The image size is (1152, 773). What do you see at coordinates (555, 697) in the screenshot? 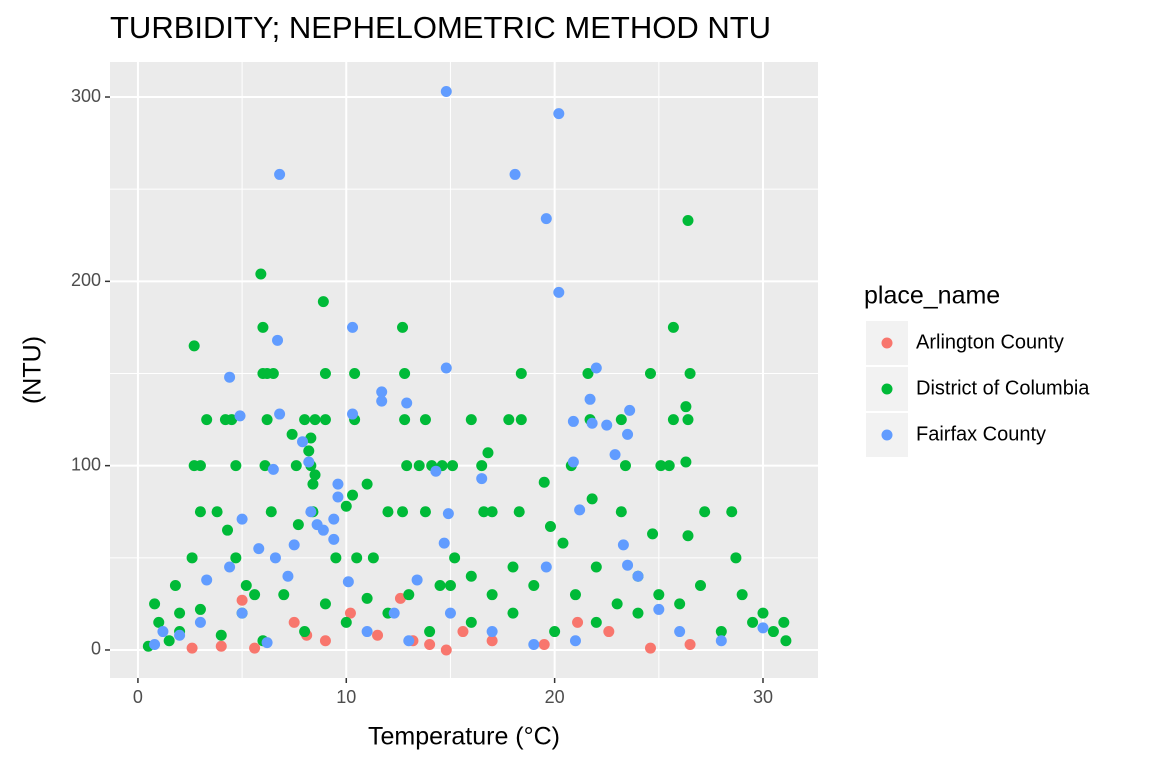
I see `x-tick-label: 20` at bounding box center [555, 697].